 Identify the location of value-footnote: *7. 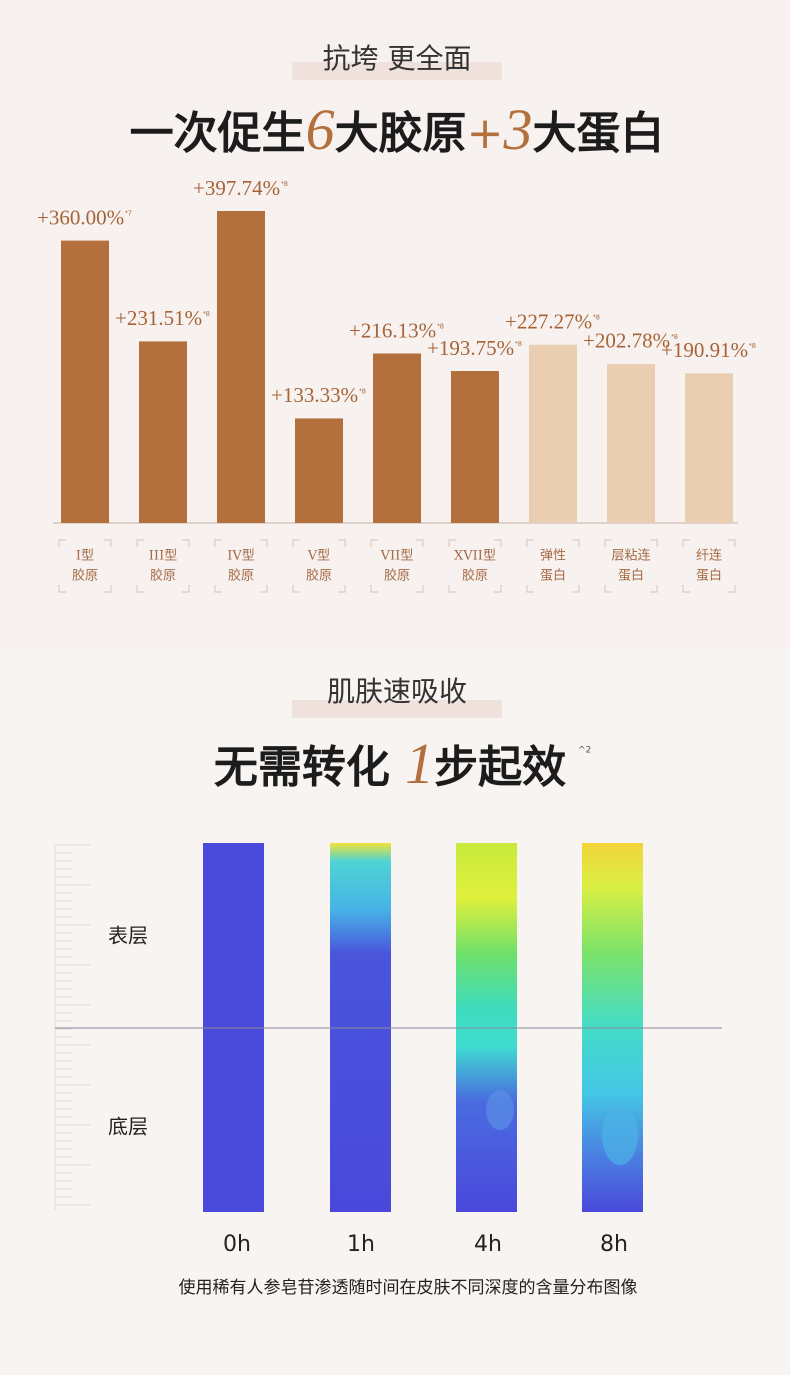
(128, 213).